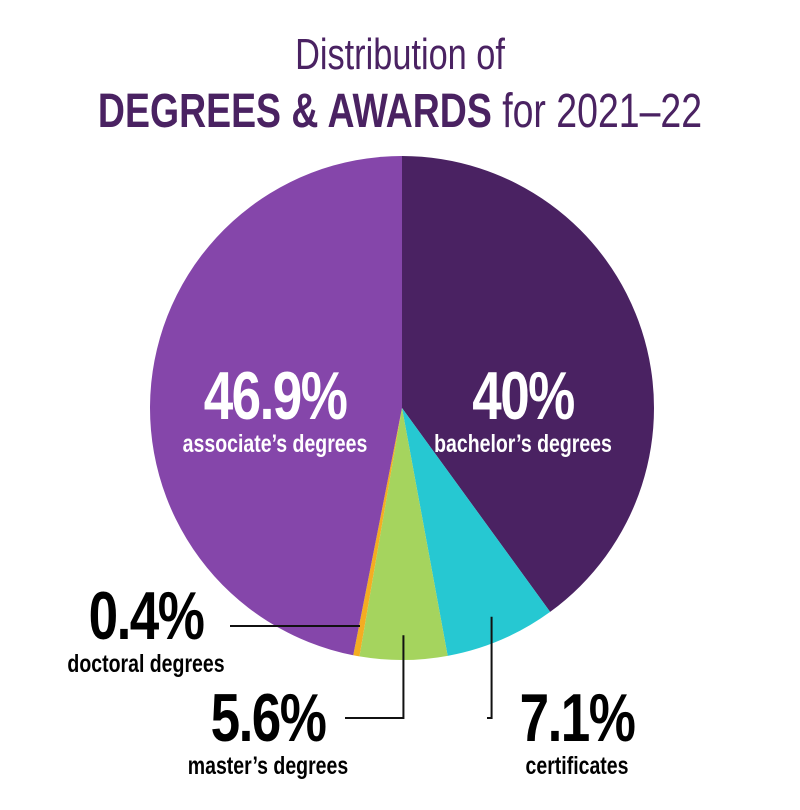 The width and height of the screenshot is (800, 810). What do you see at coordinates (146, 616) in the screenshot?
I see `doctoral-percent: 0.4%` at bounding box center [146, 616].